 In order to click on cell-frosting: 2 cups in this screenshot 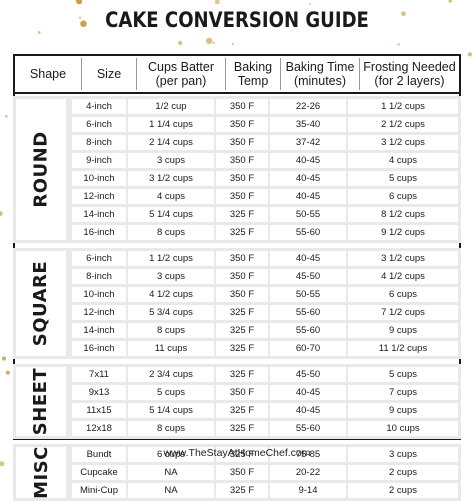, I will do `click(403, 490)`.